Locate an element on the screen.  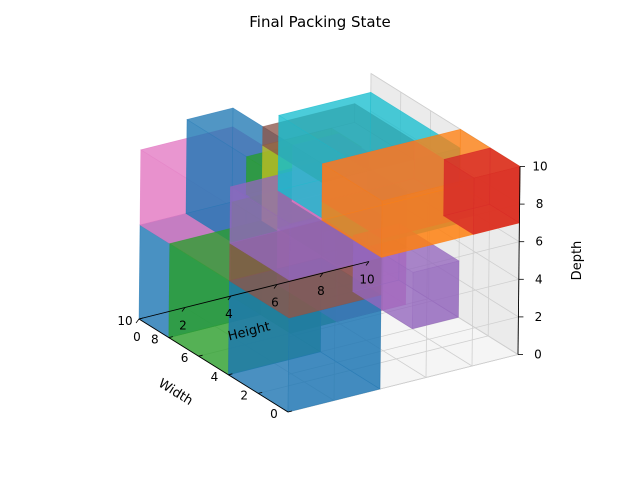
y-tick-label: 4 is located at coordinates (229, 314).